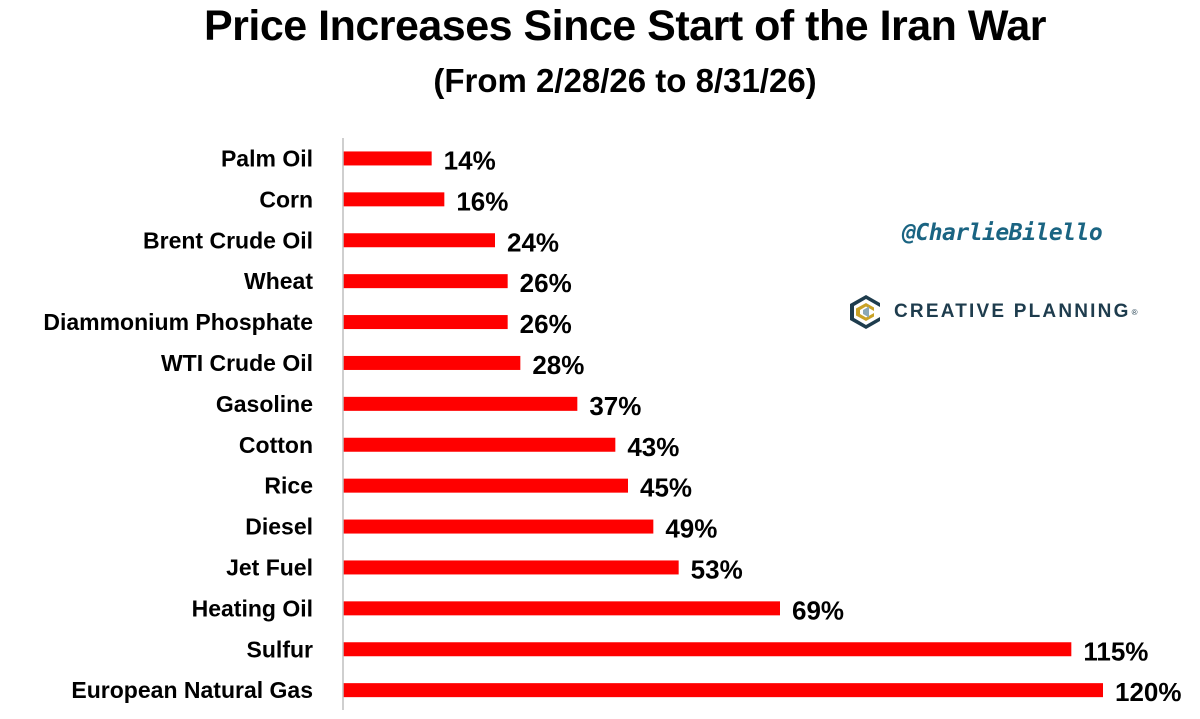 This screenshot has width=1200, height=719. What do you see at coordinates (691, 529) in the screenshot?
I see `data-label: 49%` at bounding box center [691, 529].